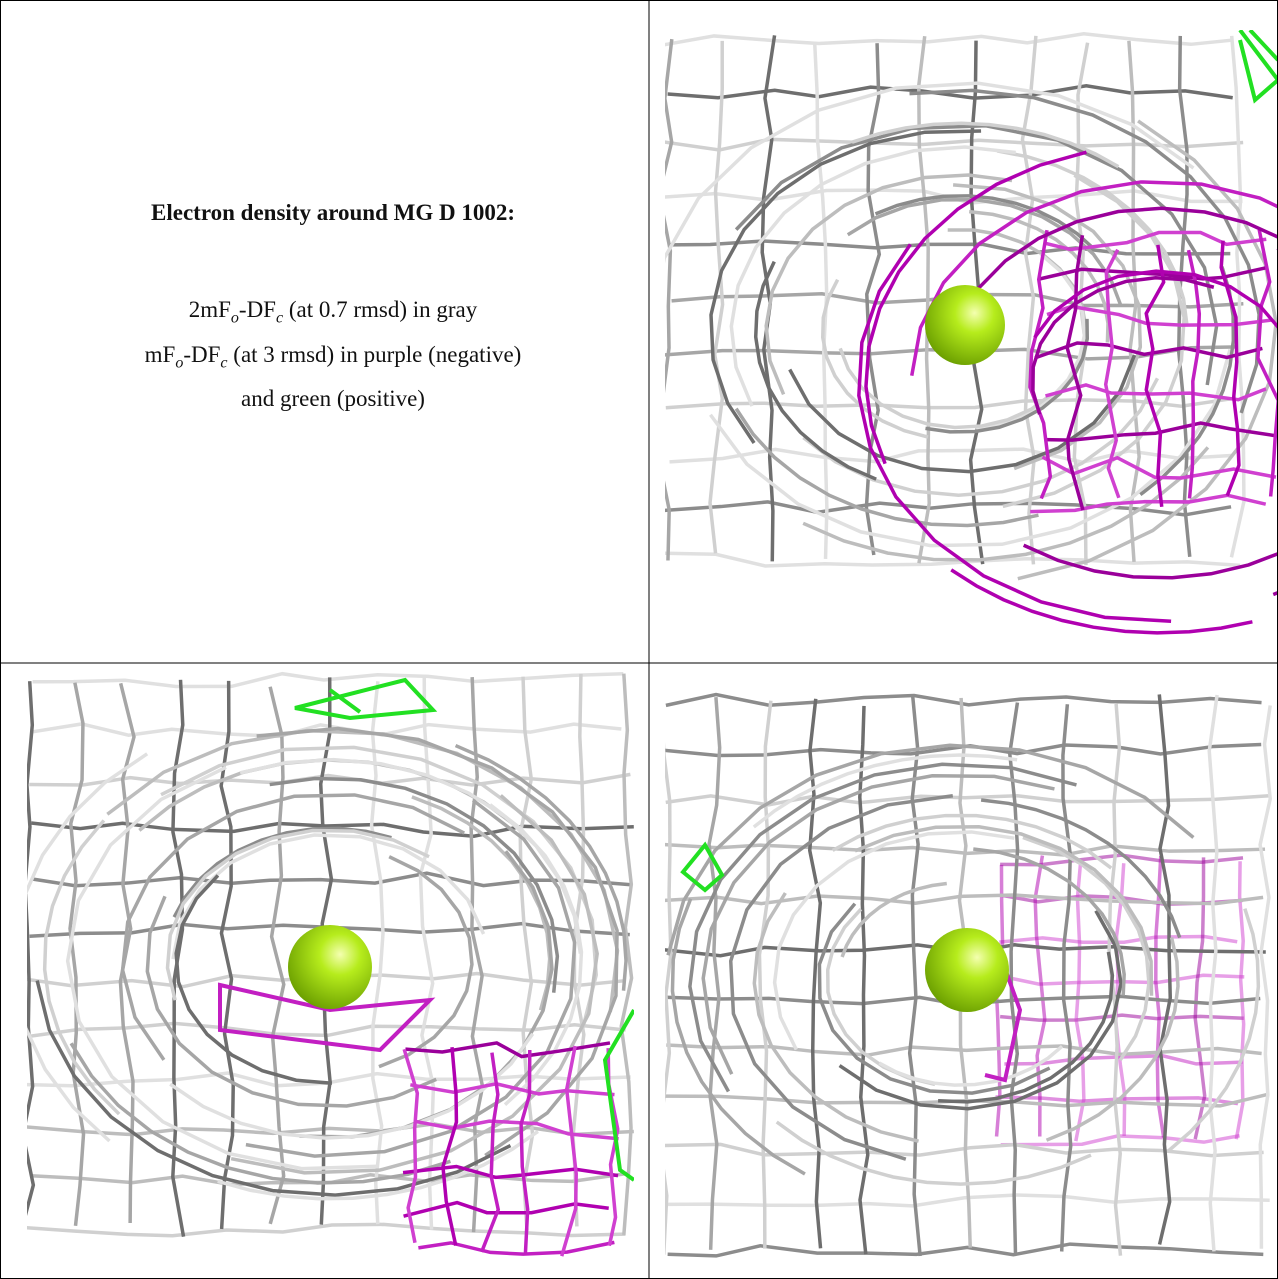  I want to click on subscript: c, so click(224, 363).